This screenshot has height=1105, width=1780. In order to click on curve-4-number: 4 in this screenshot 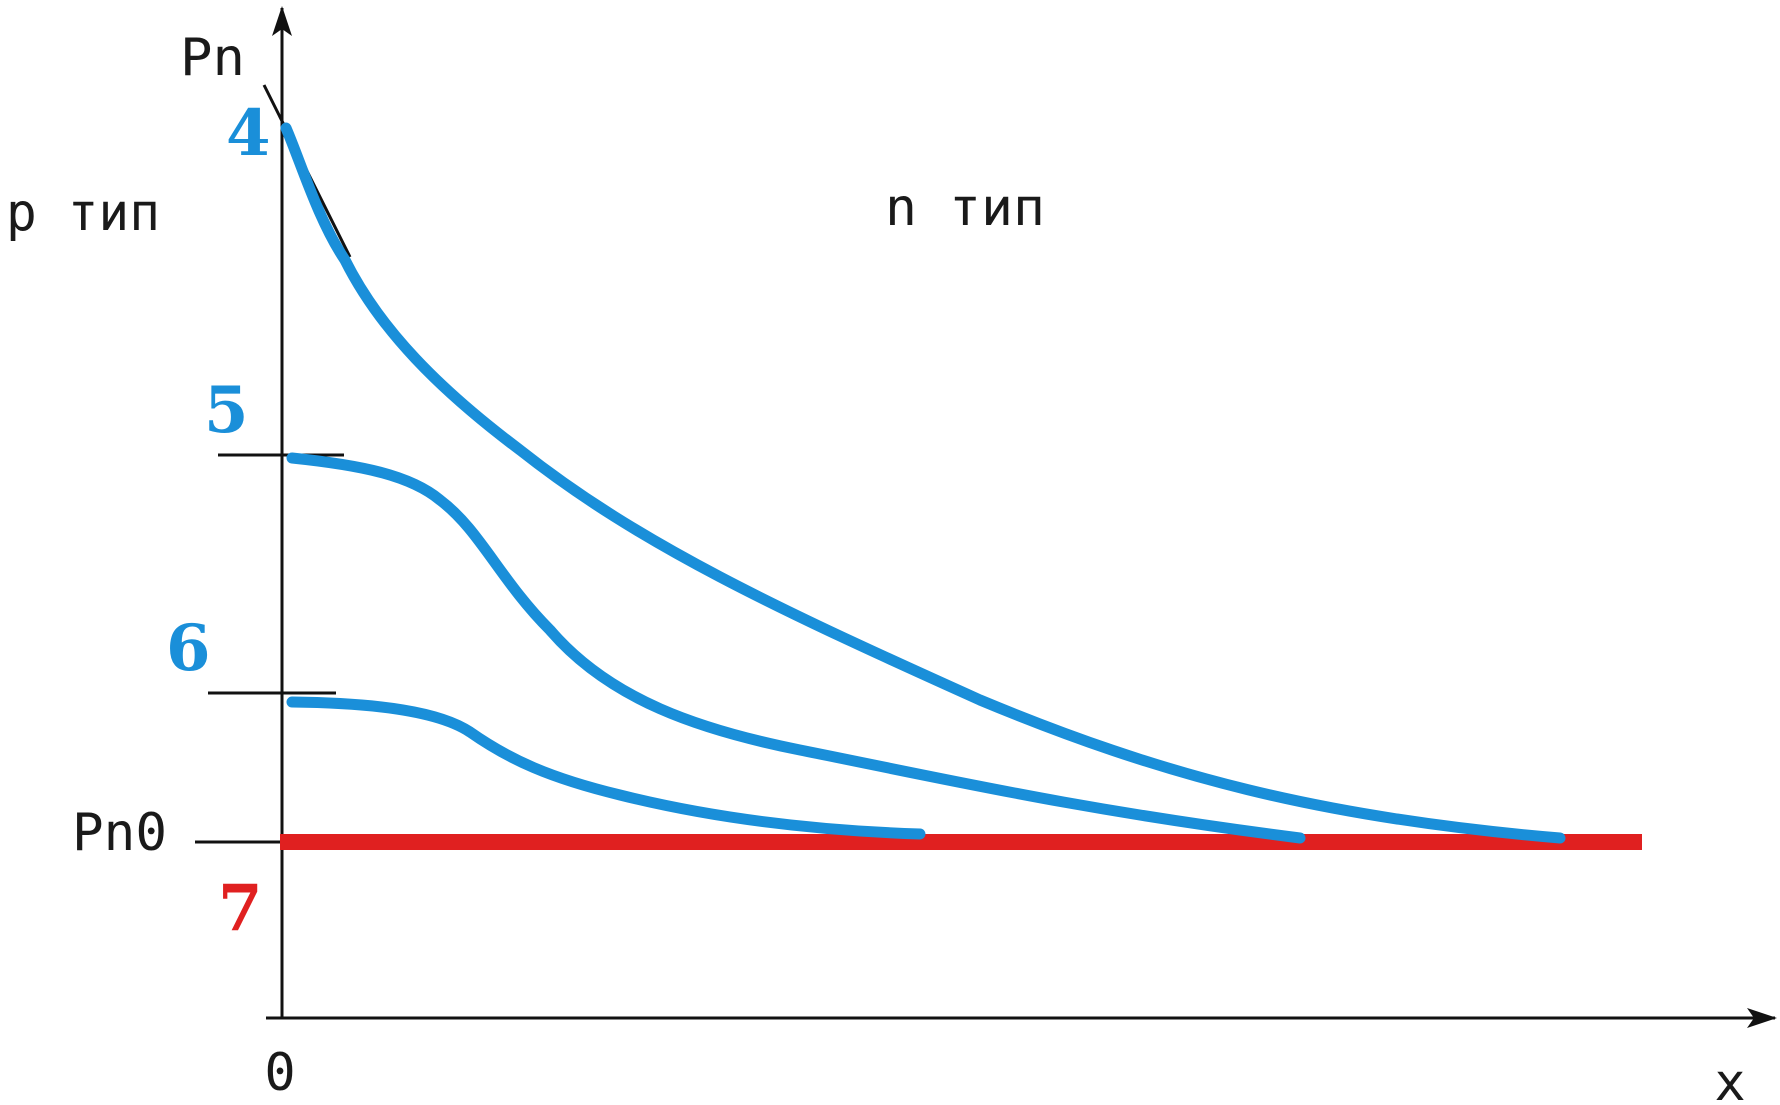, I will do `click(248, 133)`.